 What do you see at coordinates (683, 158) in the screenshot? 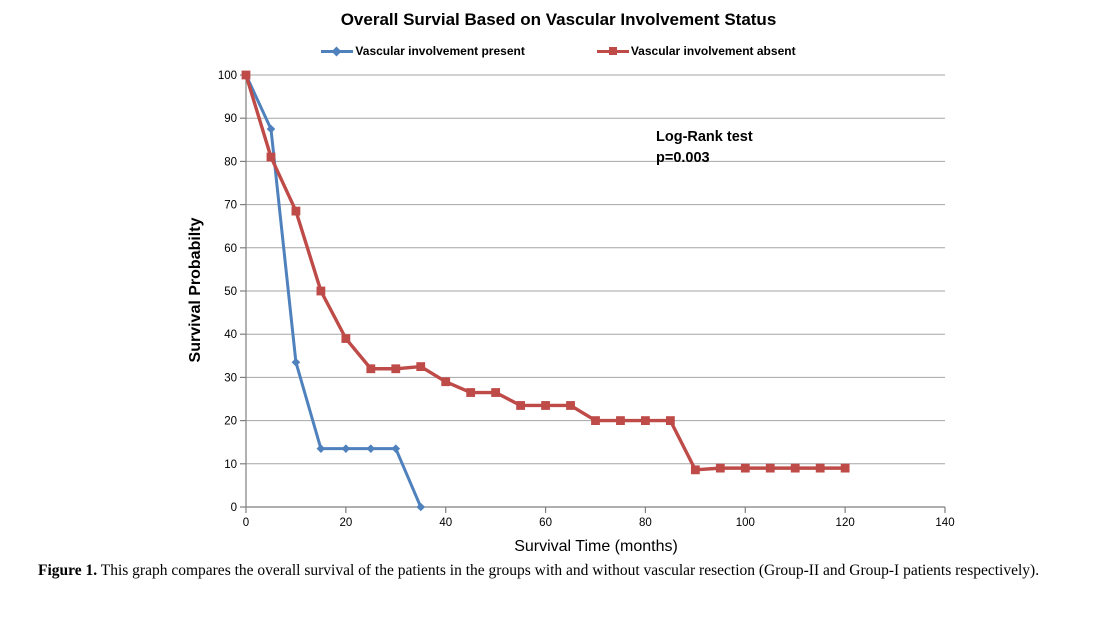
I see `log-rank-line2: p=0.003` at bounding box center [683, 158].